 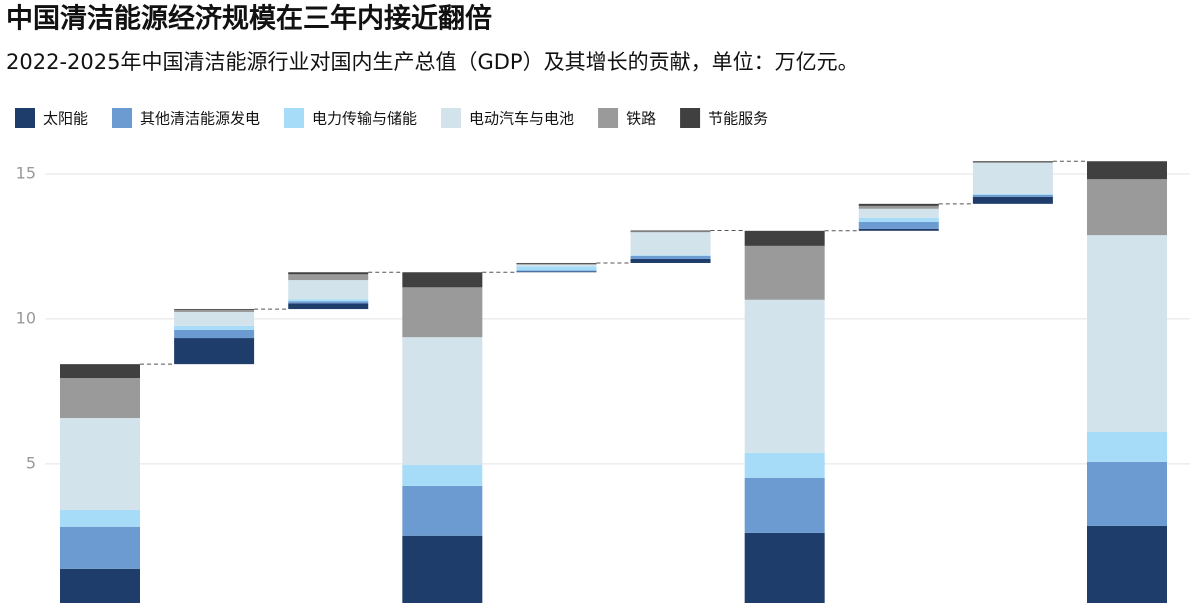 What do you see at coordinates (31, 462) in the screenshot?
I see `y-tick-label: 5` at bounding box center [31, 462].